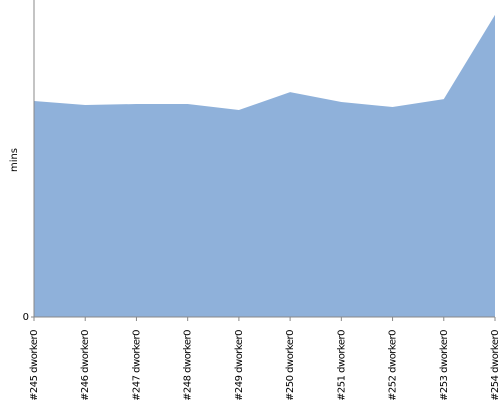 This screenshot has width=500, height=400. Describe the element at coordinates (341, 365) in the screenshot. I see `x-tick-label: #251 dworker0` at that location.